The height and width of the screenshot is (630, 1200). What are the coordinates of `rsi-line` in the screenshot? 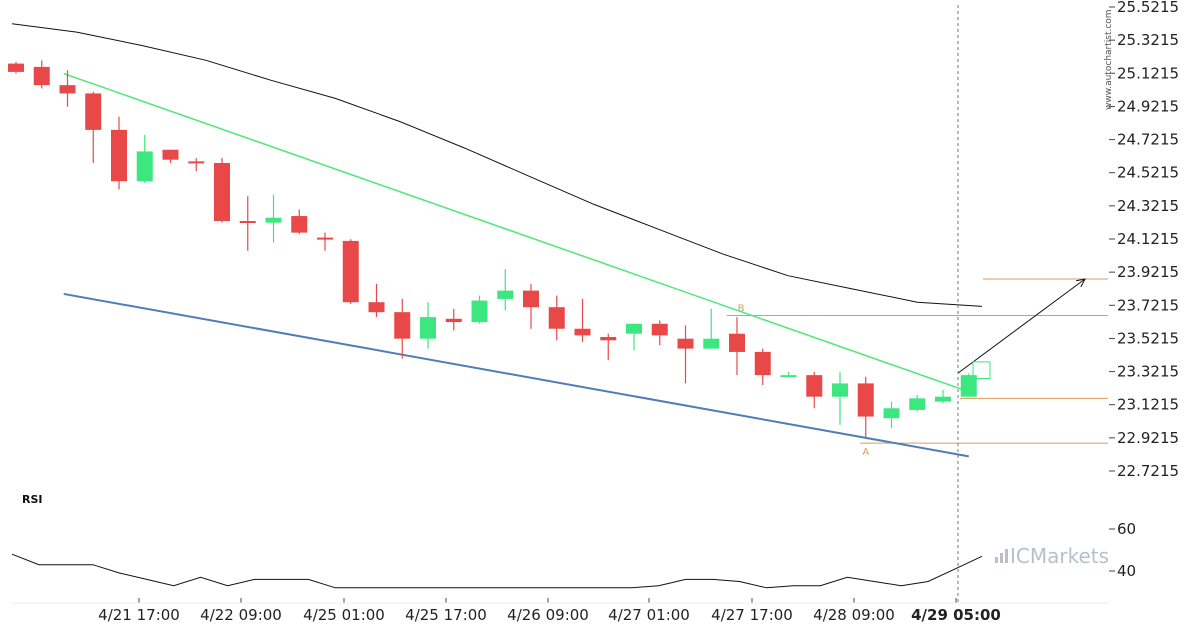 It's located at (497, 571).